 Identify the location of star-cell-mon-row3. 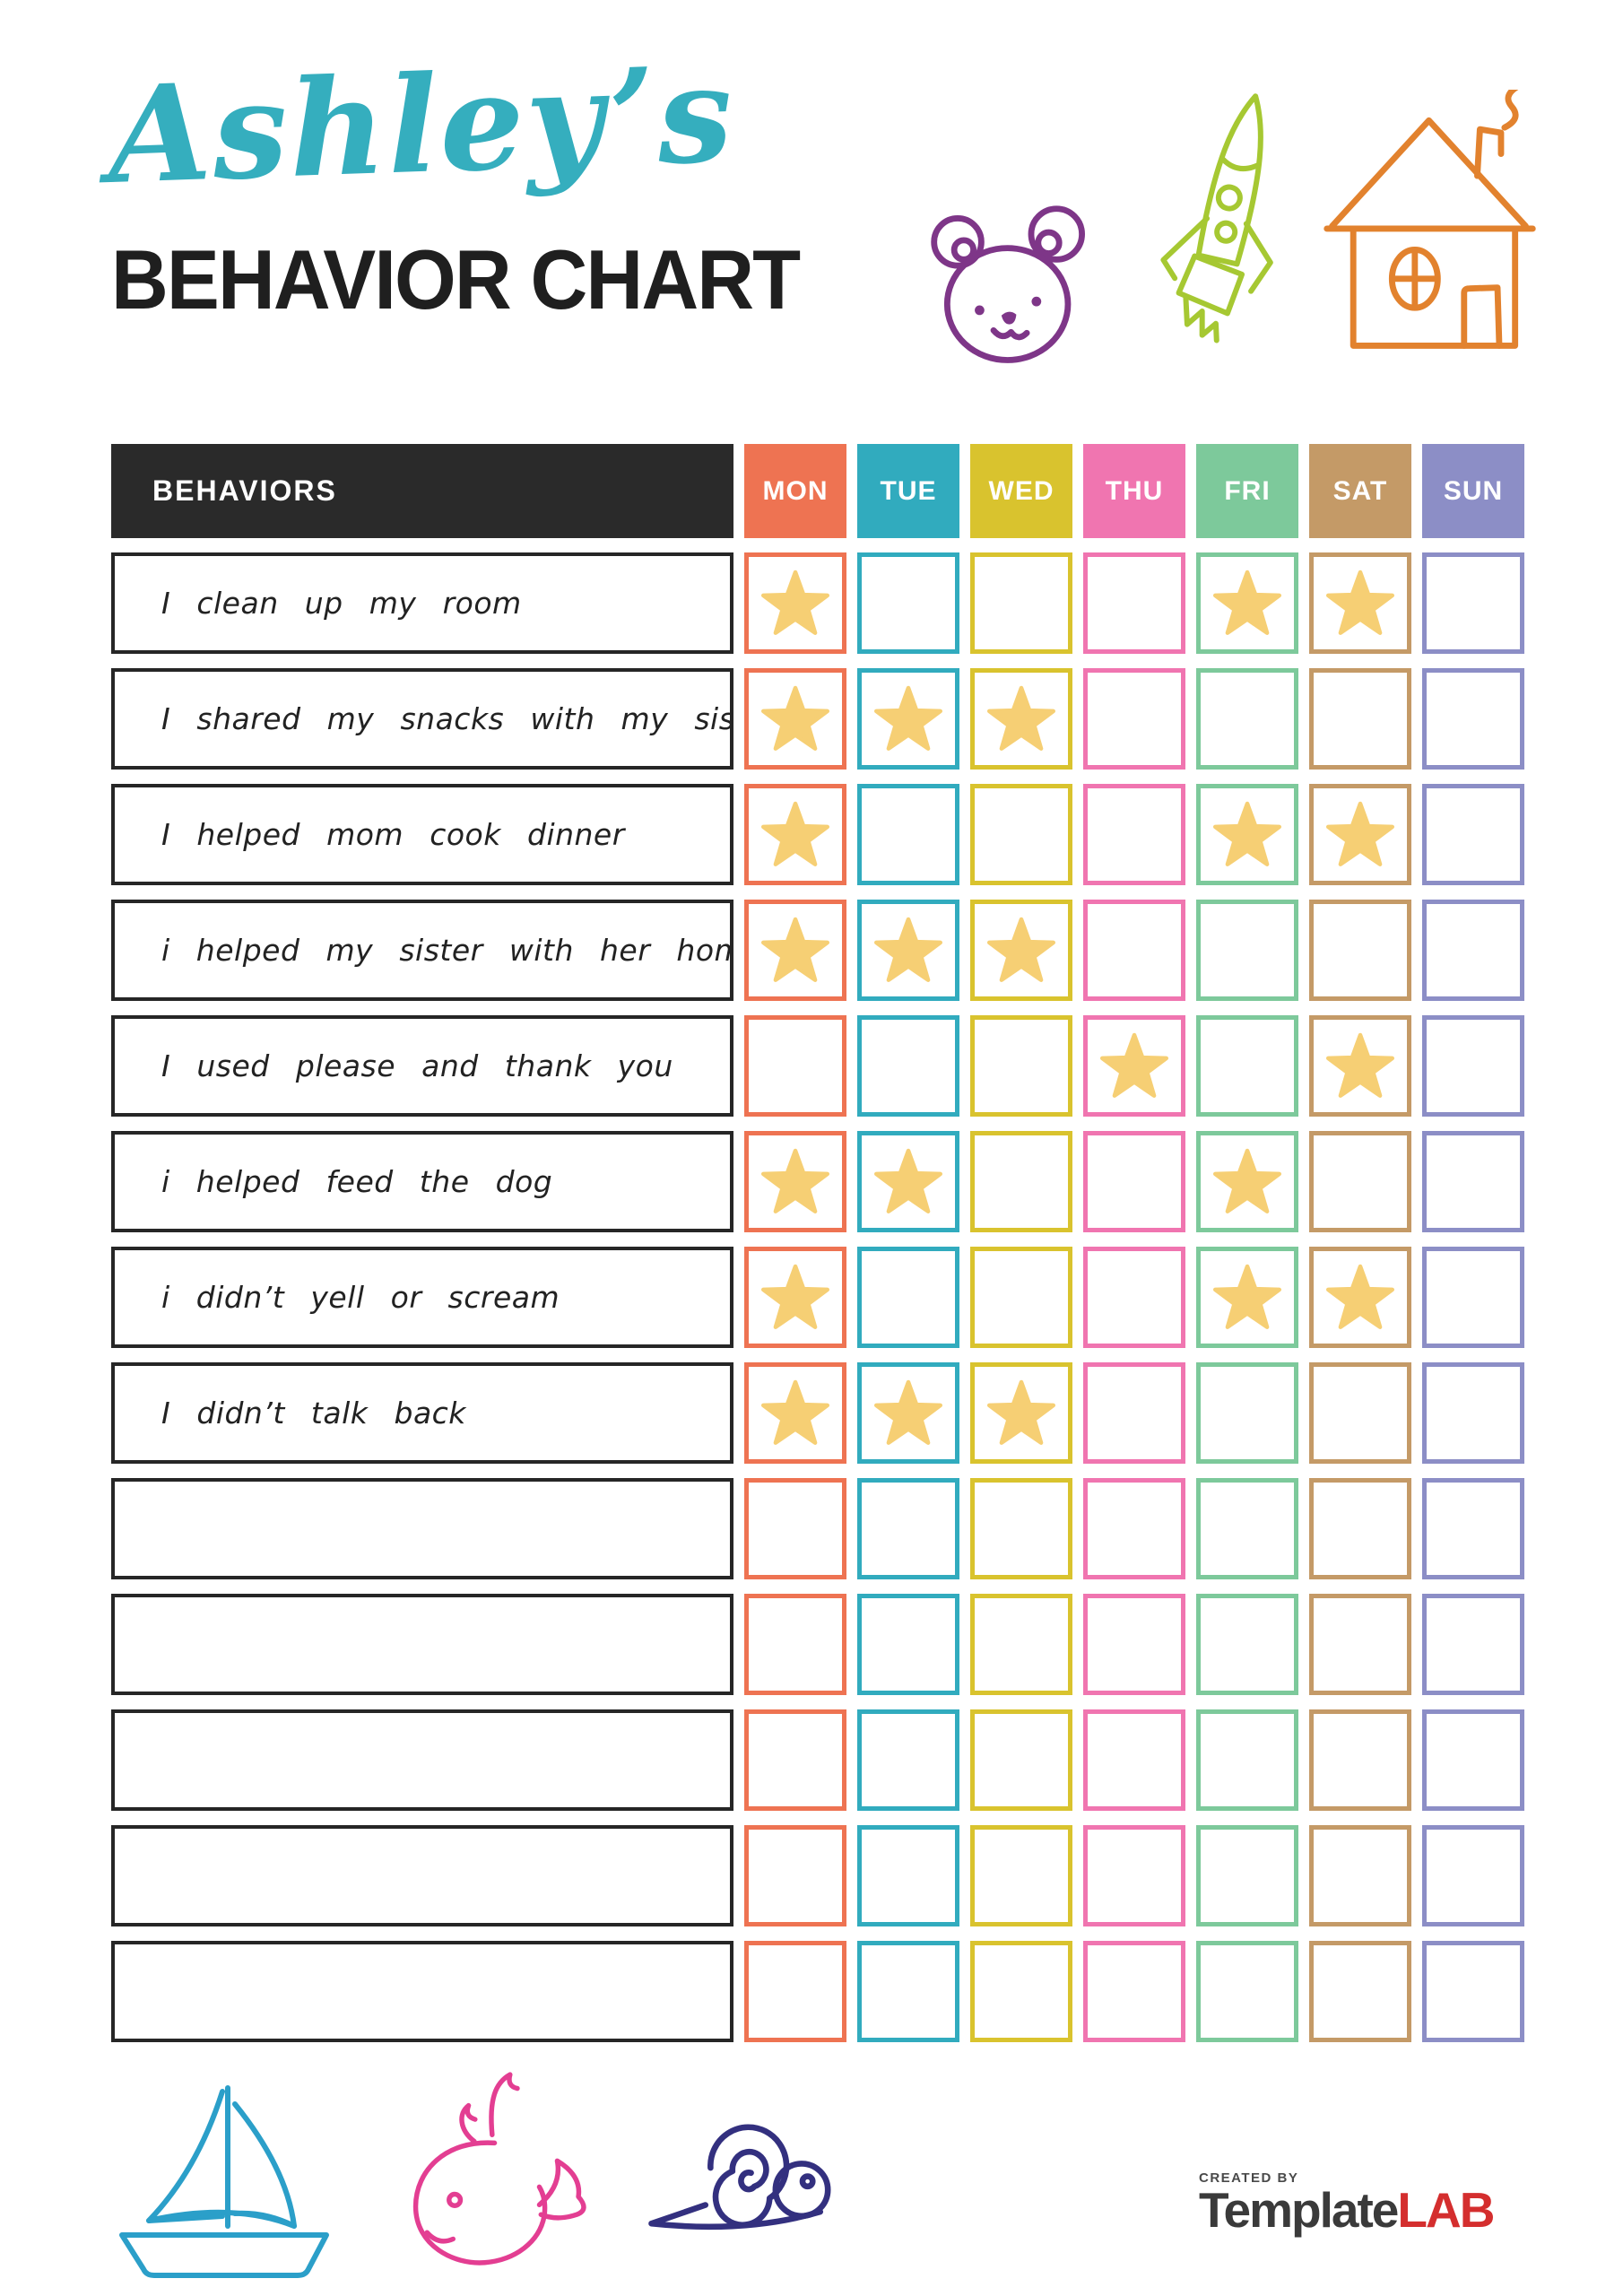
(795, 834).